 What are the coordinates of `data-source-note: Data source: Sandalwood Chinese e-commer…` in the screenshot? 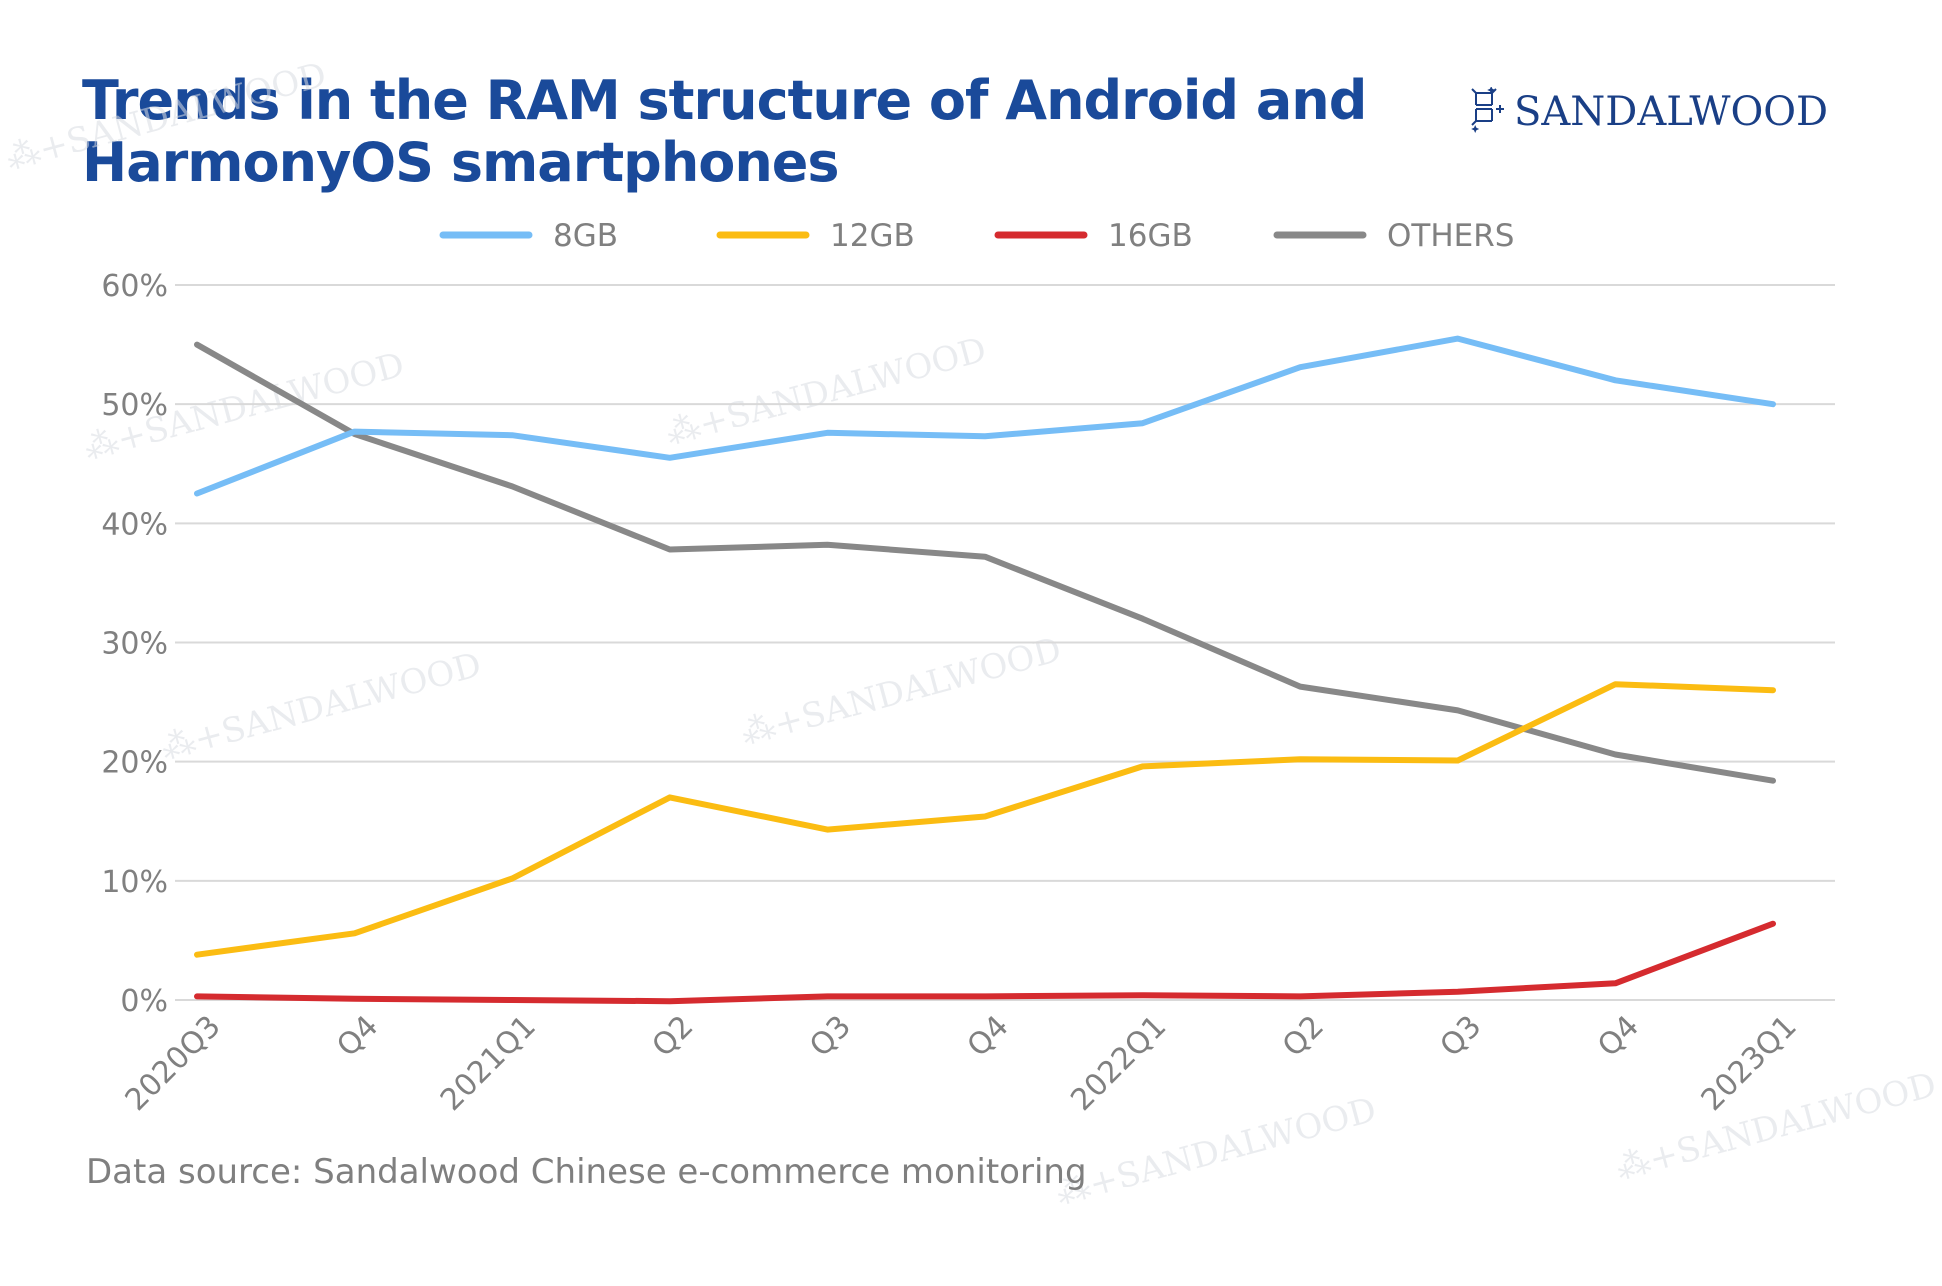 It's located at (586, 1172).